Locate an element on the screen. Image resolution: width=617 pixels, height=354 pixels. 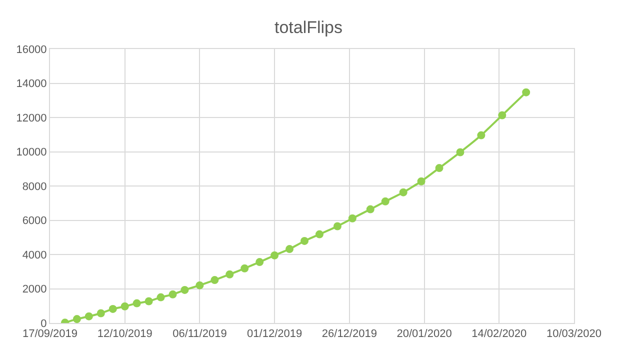
y-tick-label: 14000 is located at coordinates (31, 84).